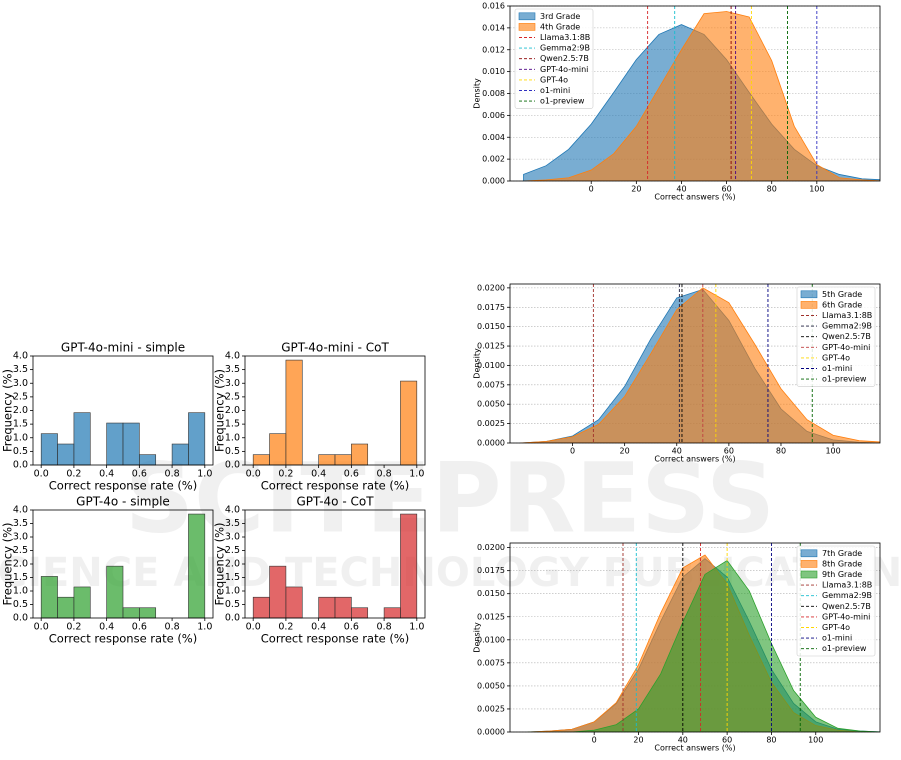 The image size is (901, 760). Describe the element at coordinates (491, 365) in the screenshot. I see `y-tick-label: 0.0100` at that location.